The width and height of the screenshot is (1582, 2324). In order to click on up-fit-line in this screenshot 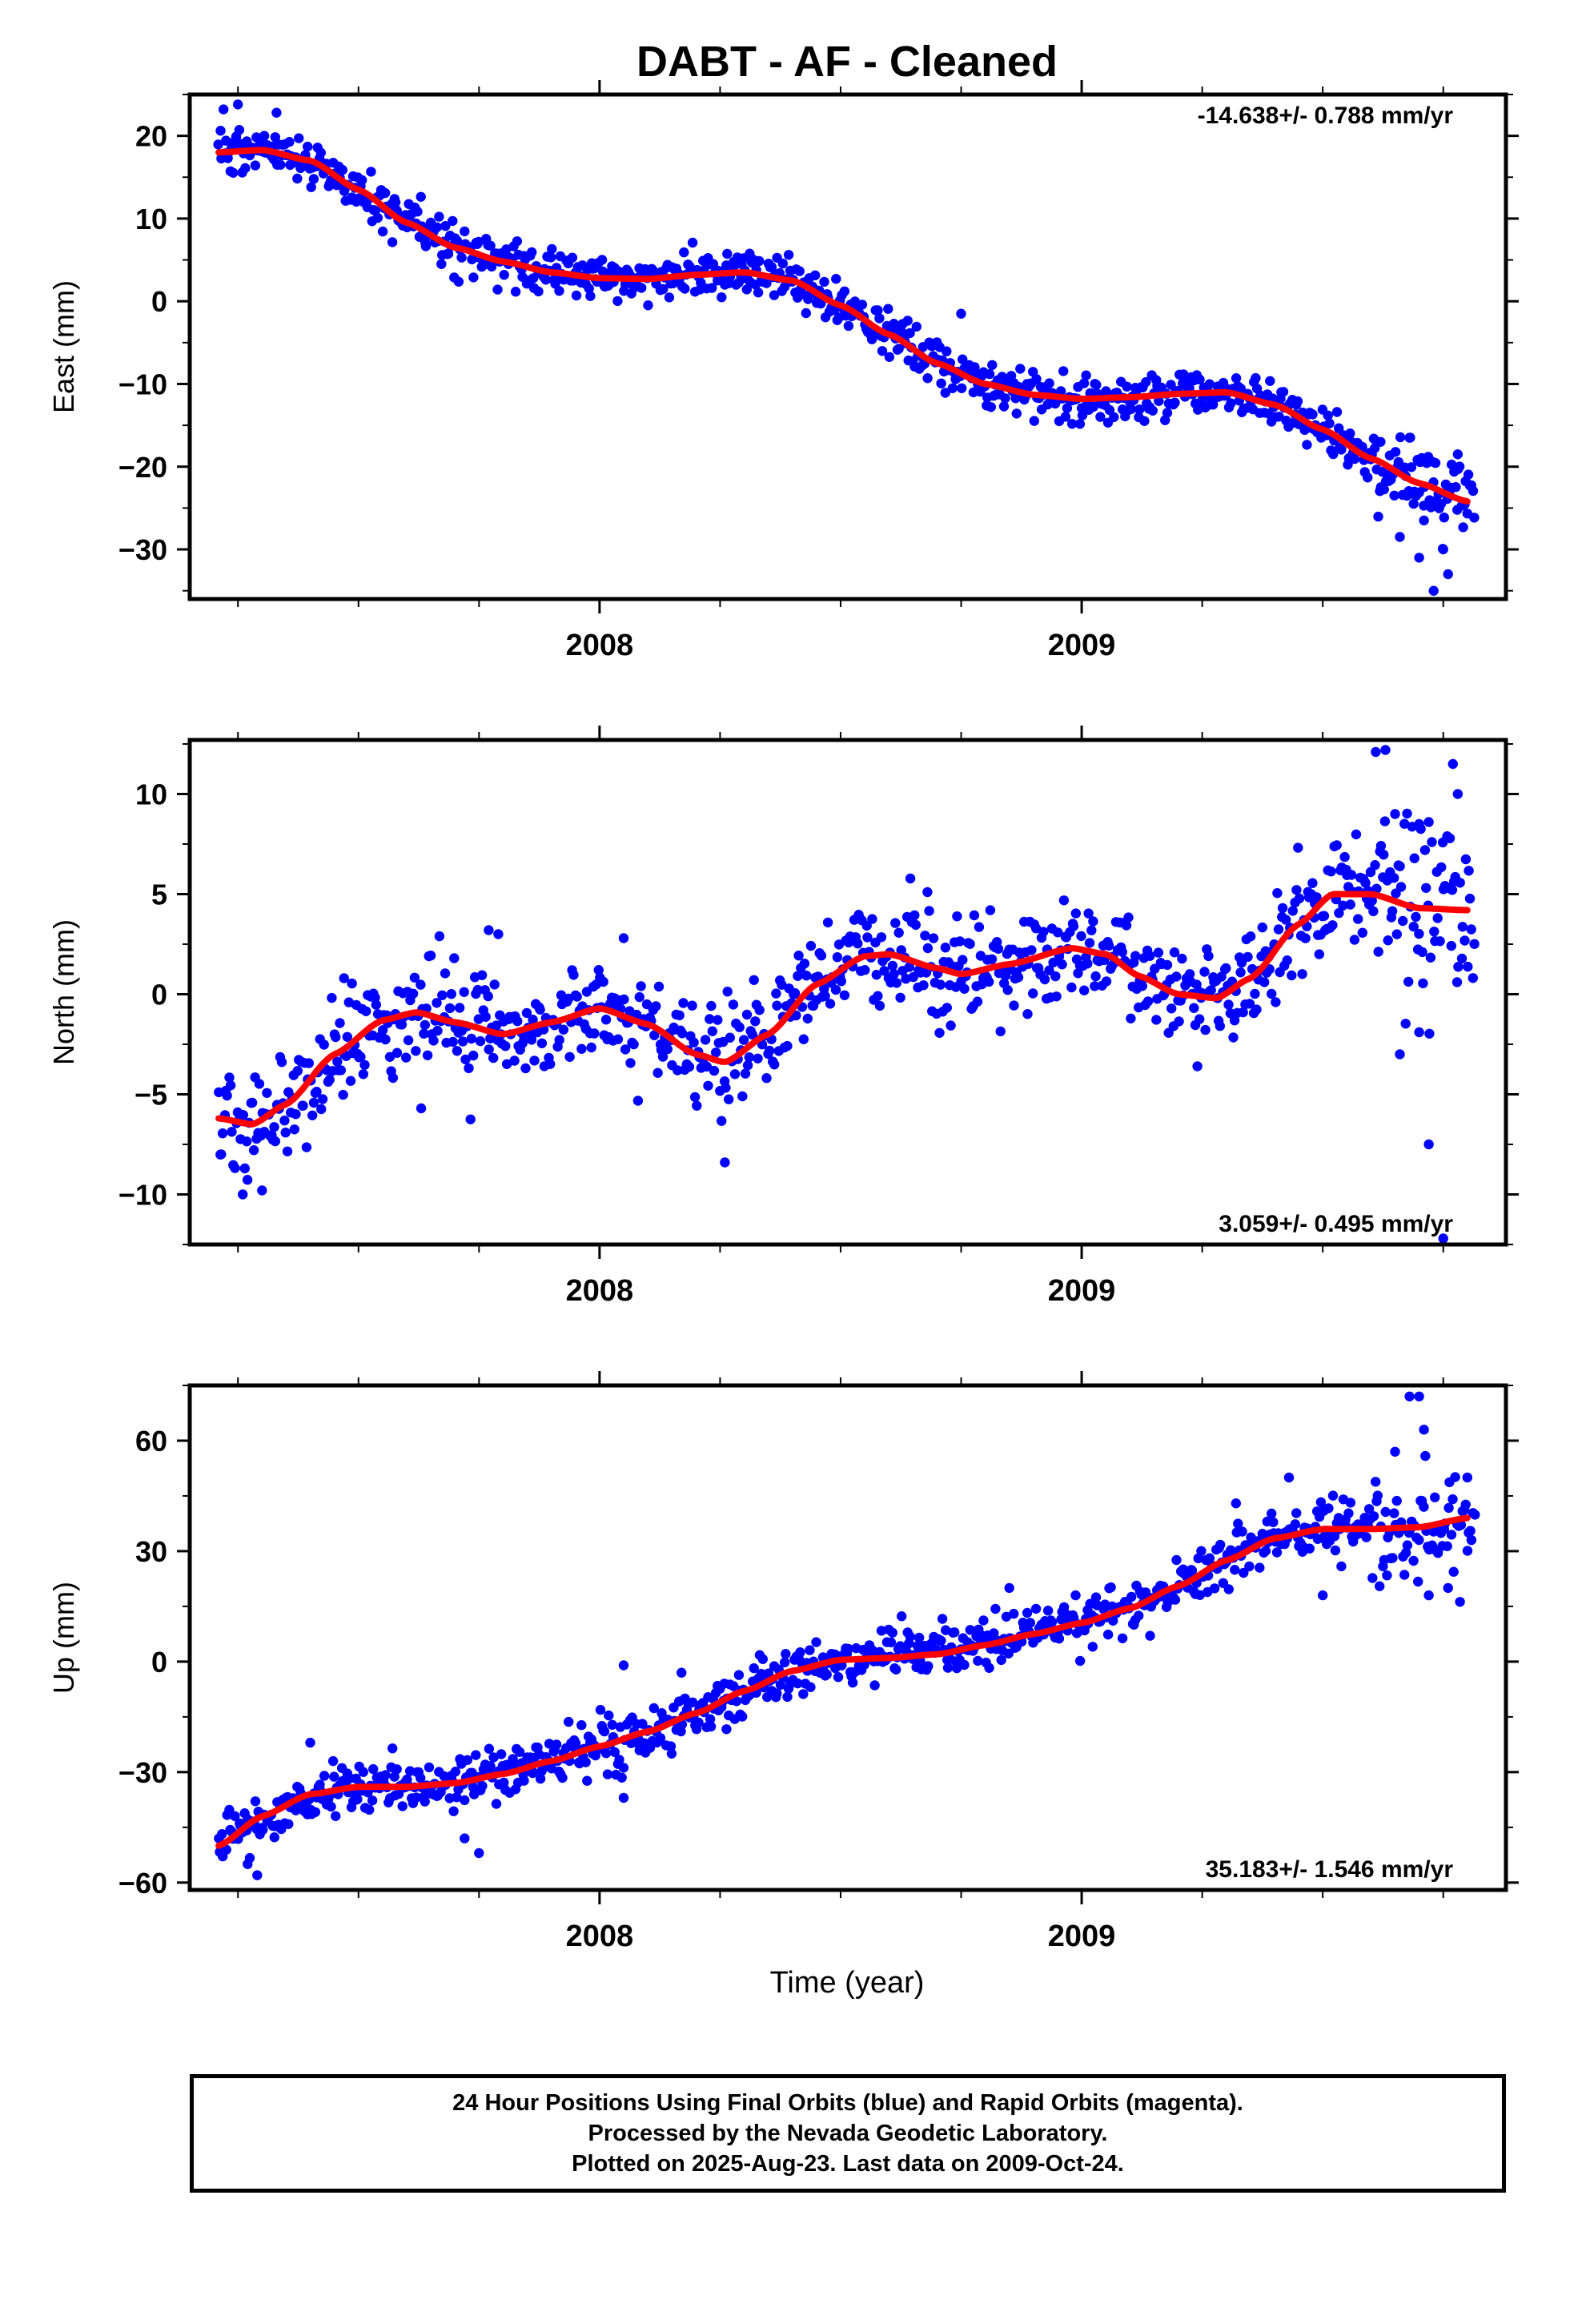, I will do `click(843, 1681)`.